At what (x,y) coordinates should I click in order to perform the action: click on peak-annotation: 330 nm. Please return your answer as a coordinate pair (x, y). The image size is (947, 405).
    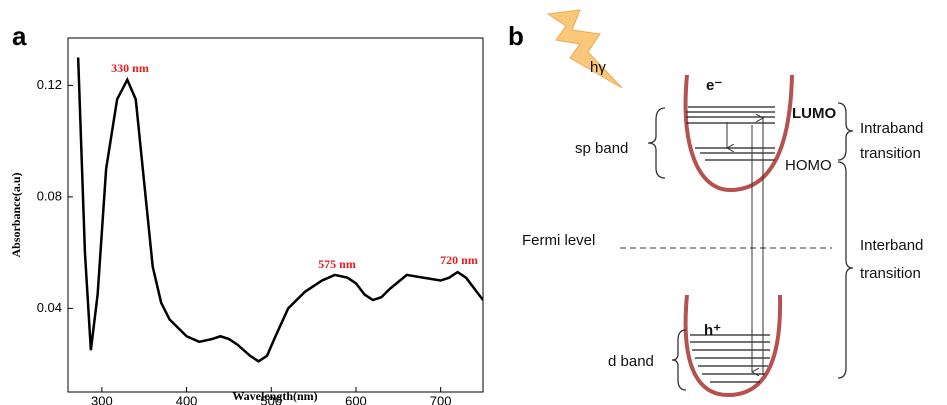
    Looking at the image, I should click on (130, 68).